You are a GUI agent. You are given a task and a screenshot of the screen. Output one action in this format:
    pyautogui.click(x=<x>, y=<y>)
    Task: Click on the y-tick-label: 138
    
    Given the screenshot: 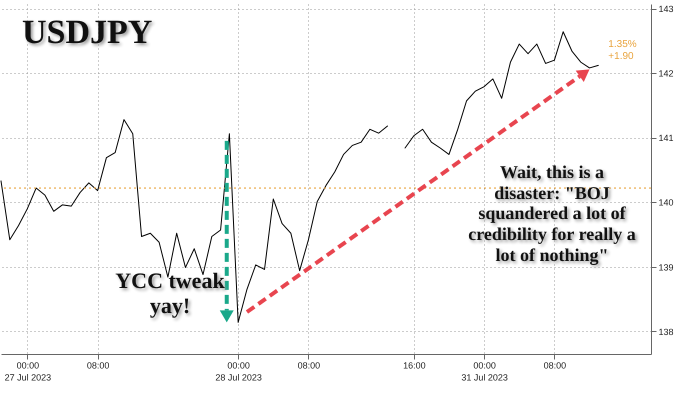 What is the action you would take?
    pyautogui.click(x=666, y=331)
    